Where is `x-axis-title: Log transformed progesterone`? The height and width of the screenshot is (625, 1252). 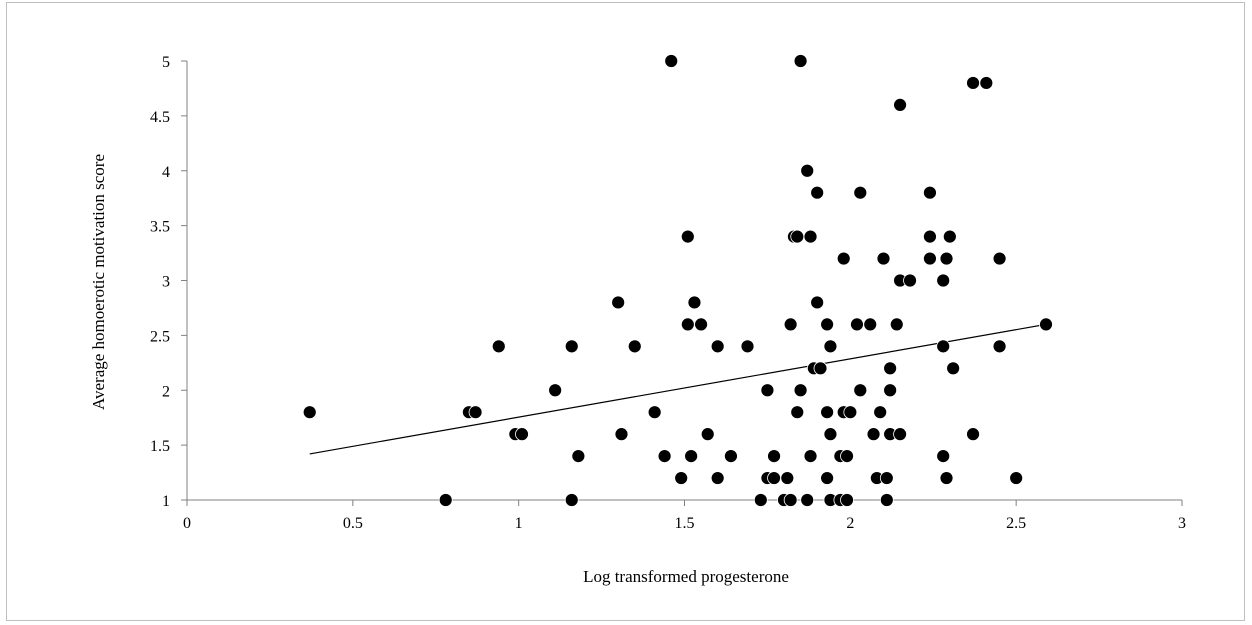 x-axis-title: Log transformed progesterone is located at coordinates (686, 576).